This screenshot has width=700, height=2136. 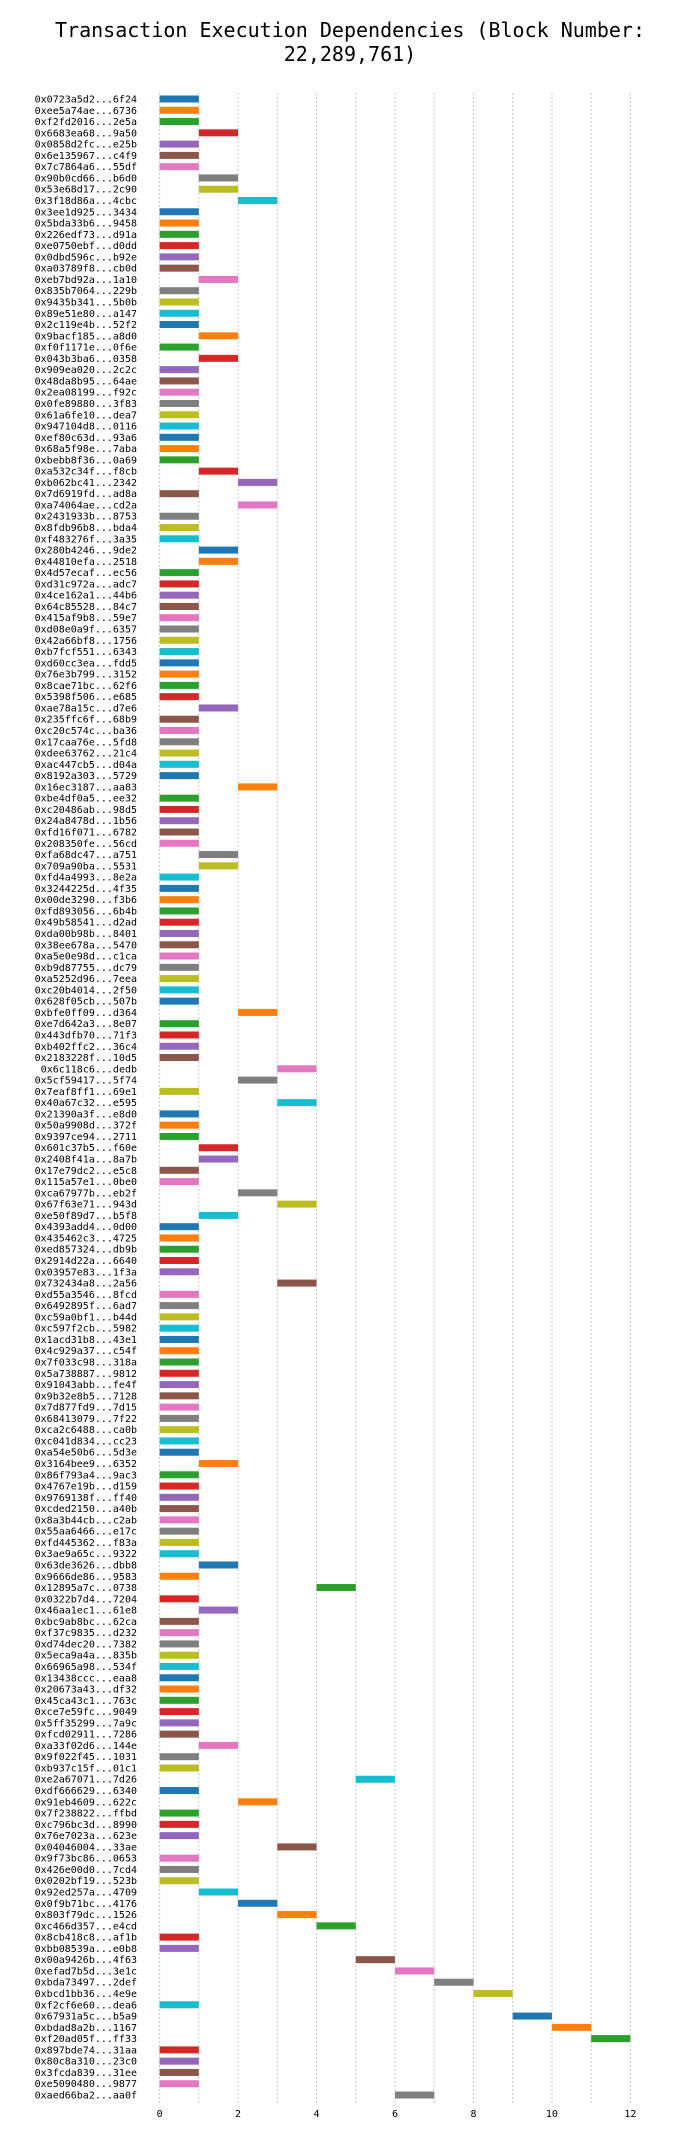 What do you see at coordinates (86, 1464) in the screenshot?
I see `y-tick-label: 0x3164bee9...6352` at bounding box center [86, 1464].